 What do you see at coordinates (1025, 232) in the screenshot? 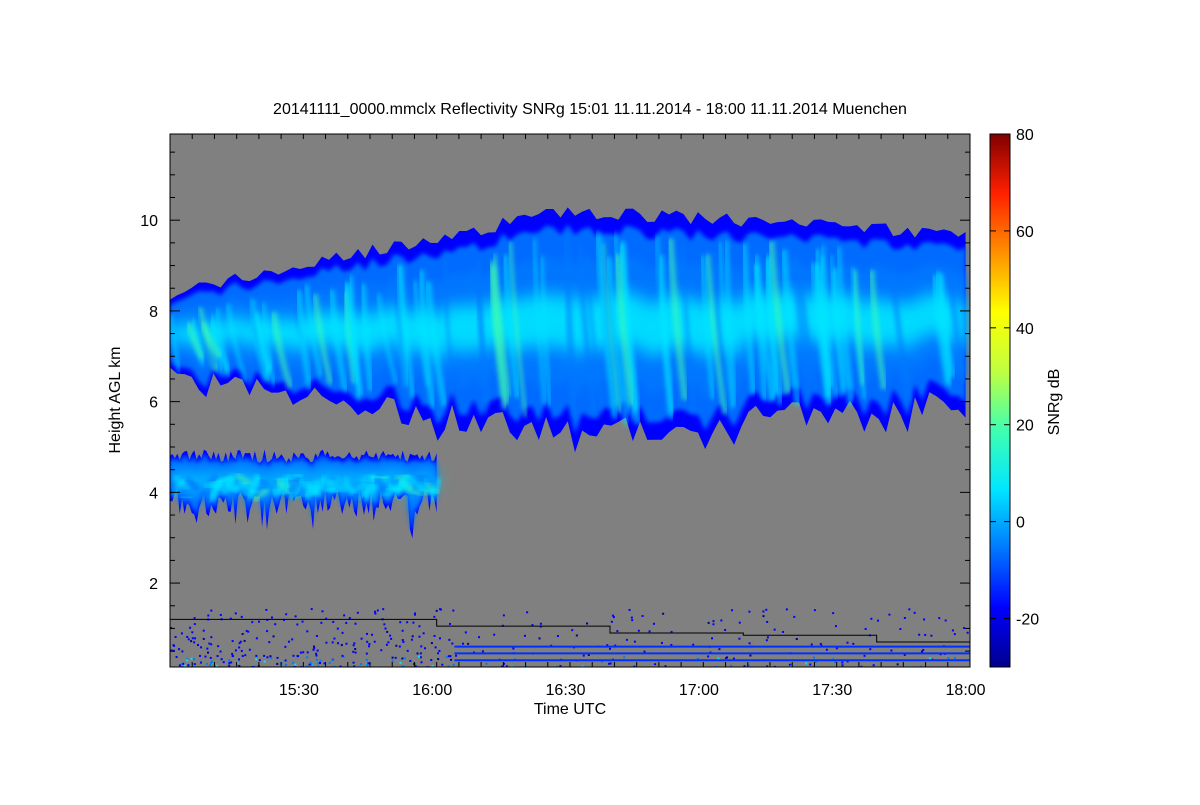
I see `colorbar-tick-label: 60` at bounding box center [1025, 232].